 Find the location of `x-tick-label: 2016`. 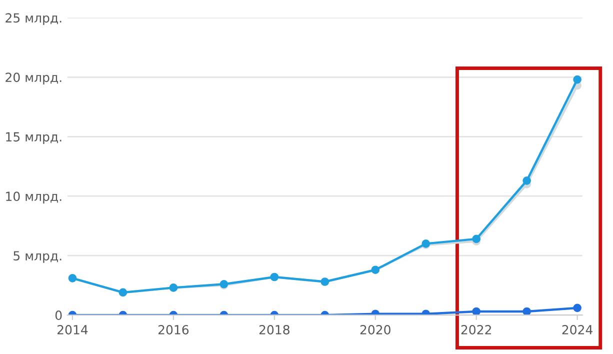

x-tick-label: 2016 is located at coordinates (173, 329).